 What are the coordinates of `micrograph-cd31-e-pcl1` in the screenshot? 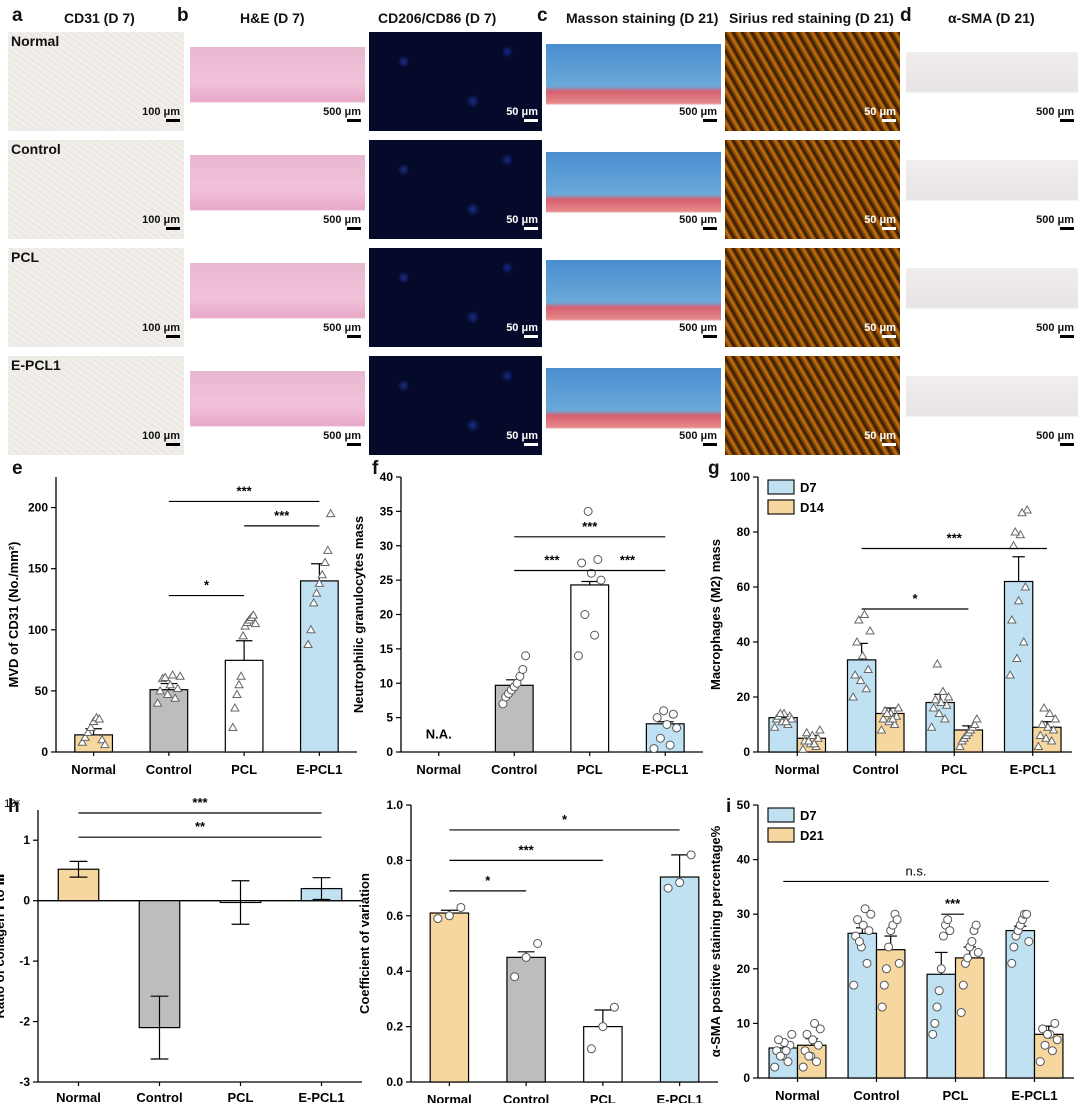 It's located at (96, 405).